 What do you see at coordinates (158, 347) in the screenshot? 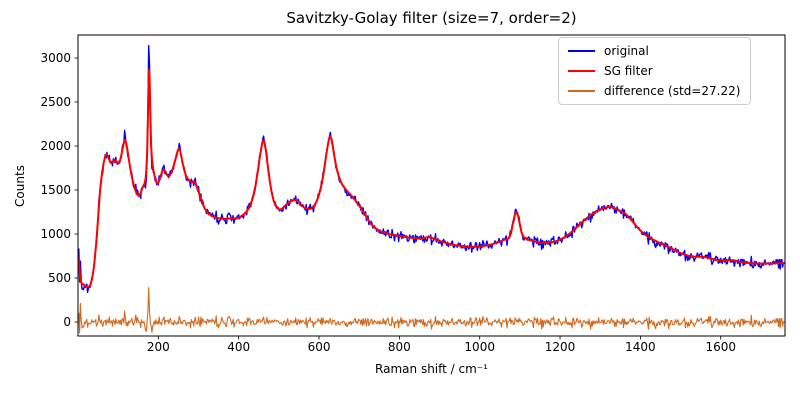
I see `x-tick-label: 200` at bounding box center [158, 347].